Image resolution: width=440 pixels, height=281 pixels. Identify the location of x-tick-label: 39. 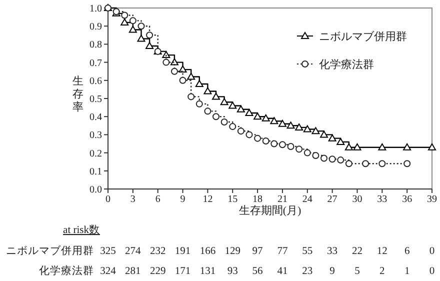
(432, 199).